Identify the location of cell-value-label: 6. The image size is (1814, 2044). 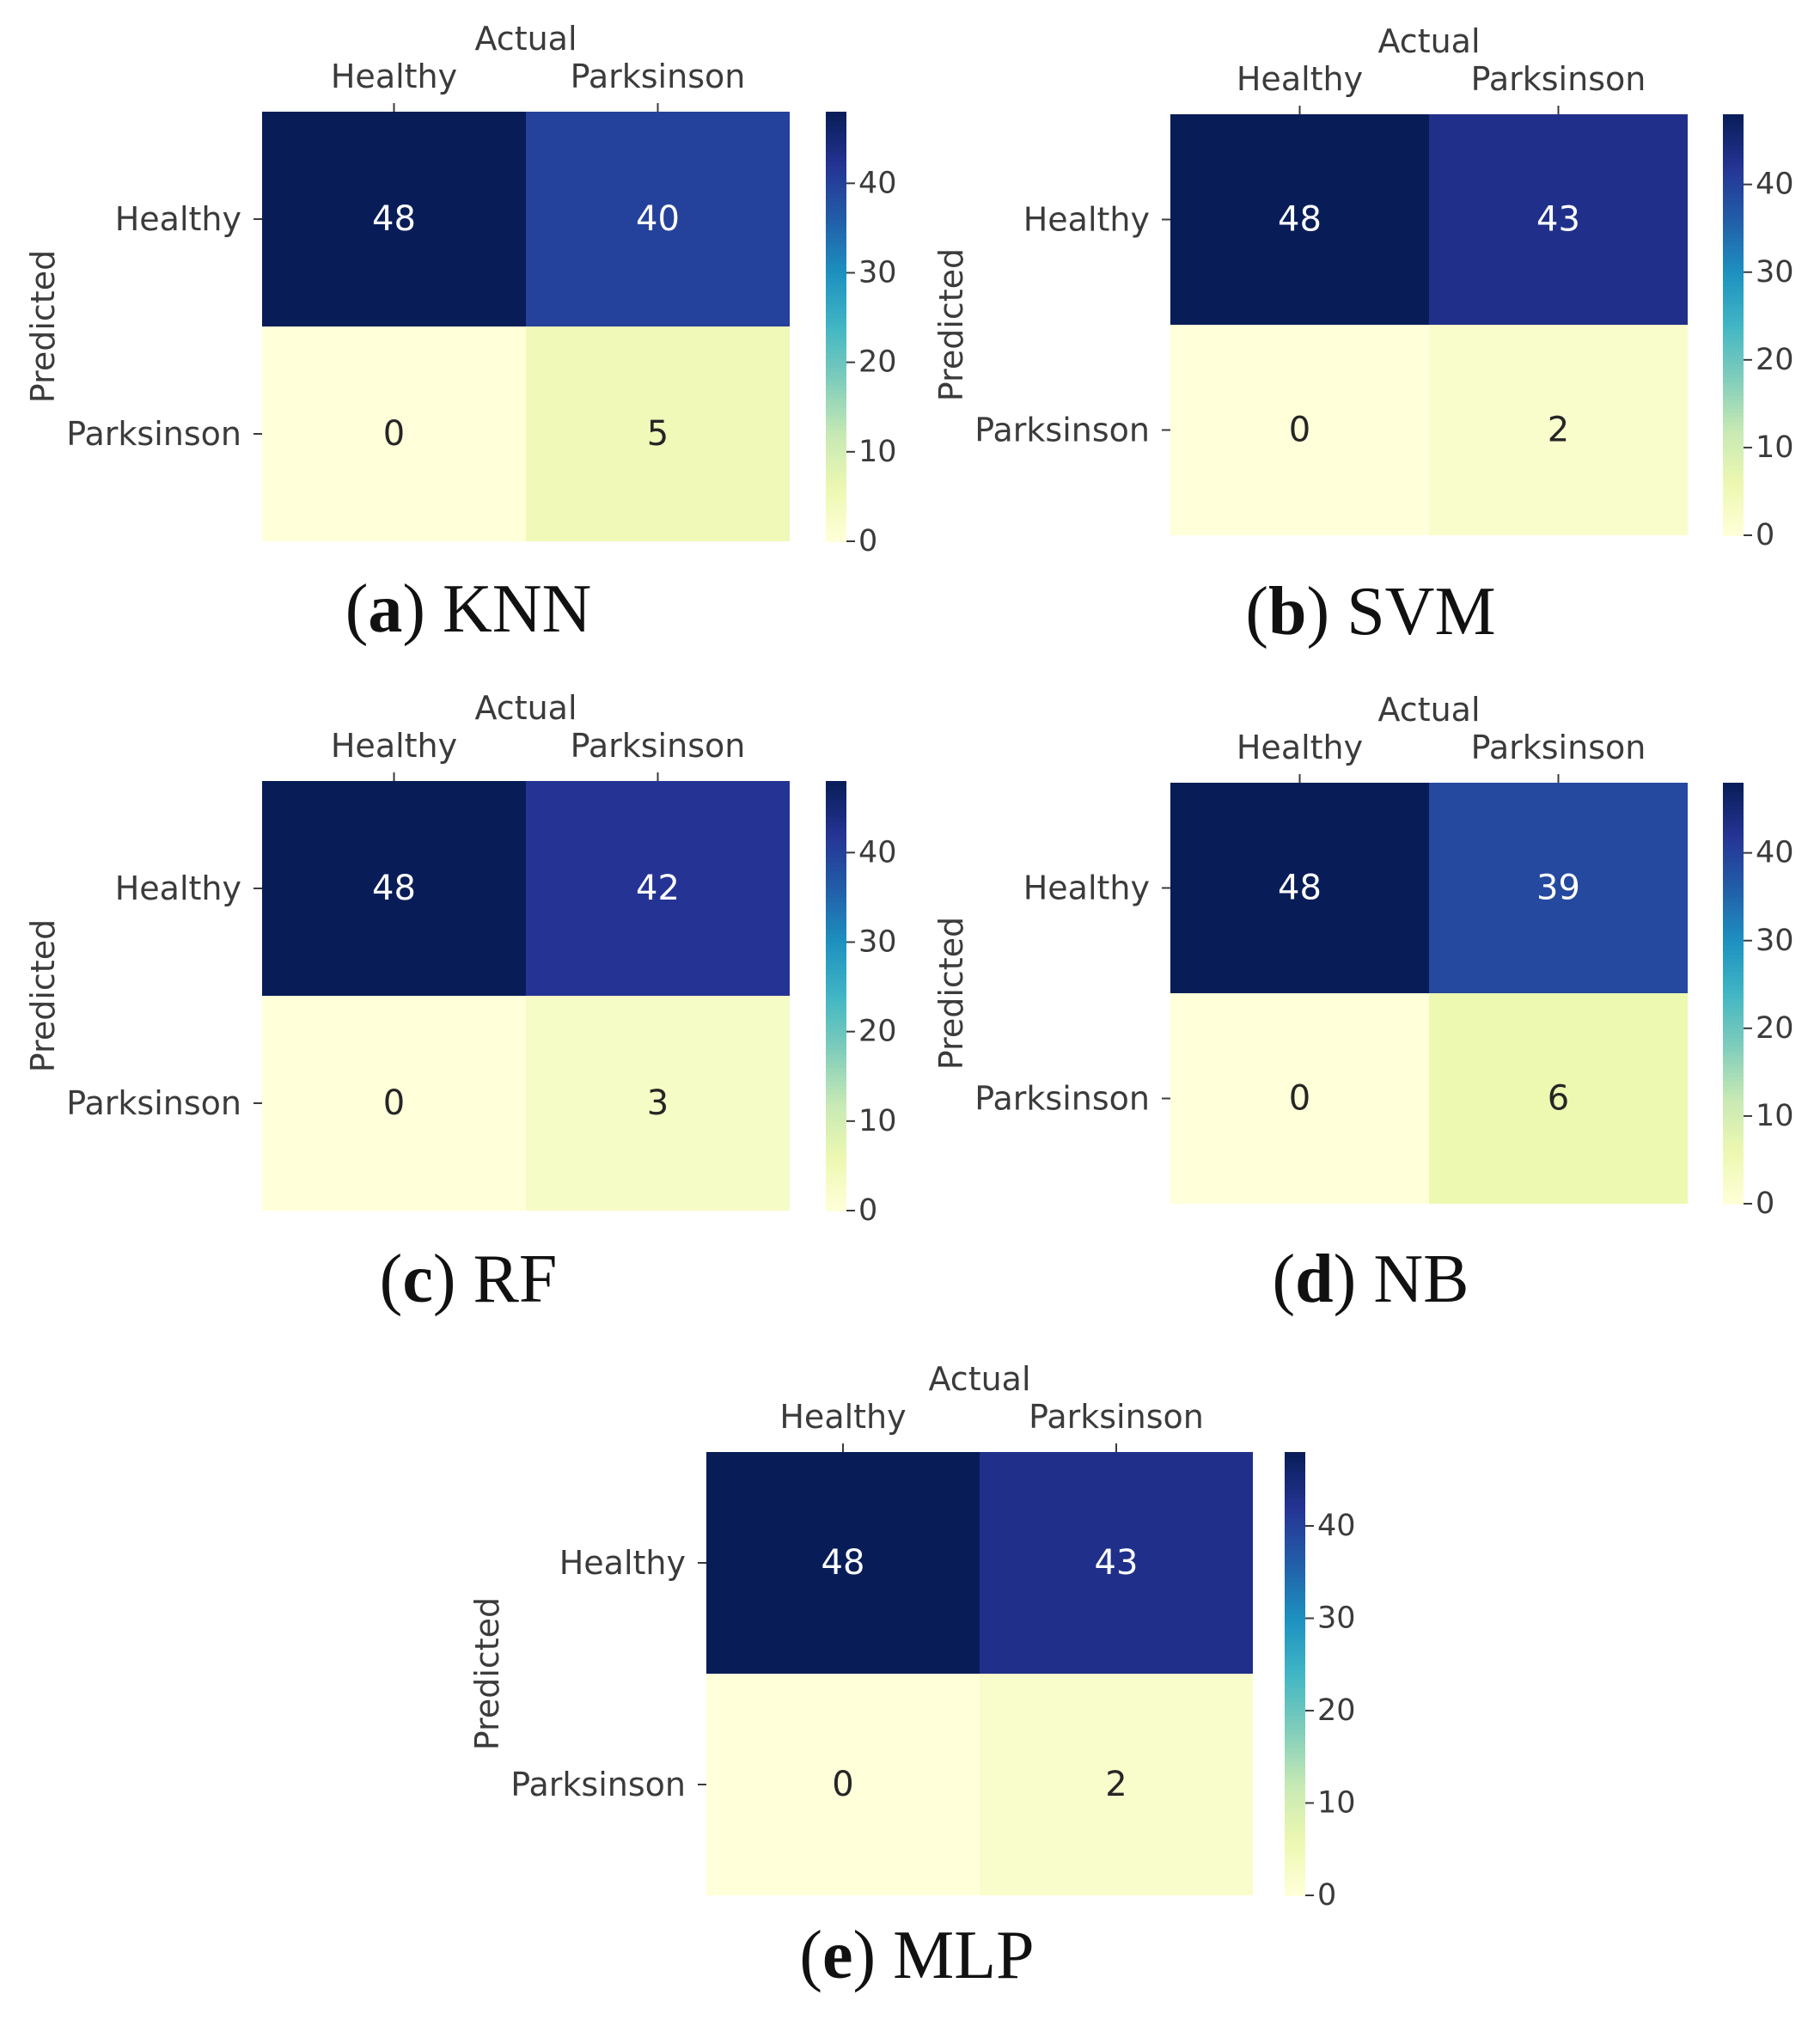
(1558, 1099).